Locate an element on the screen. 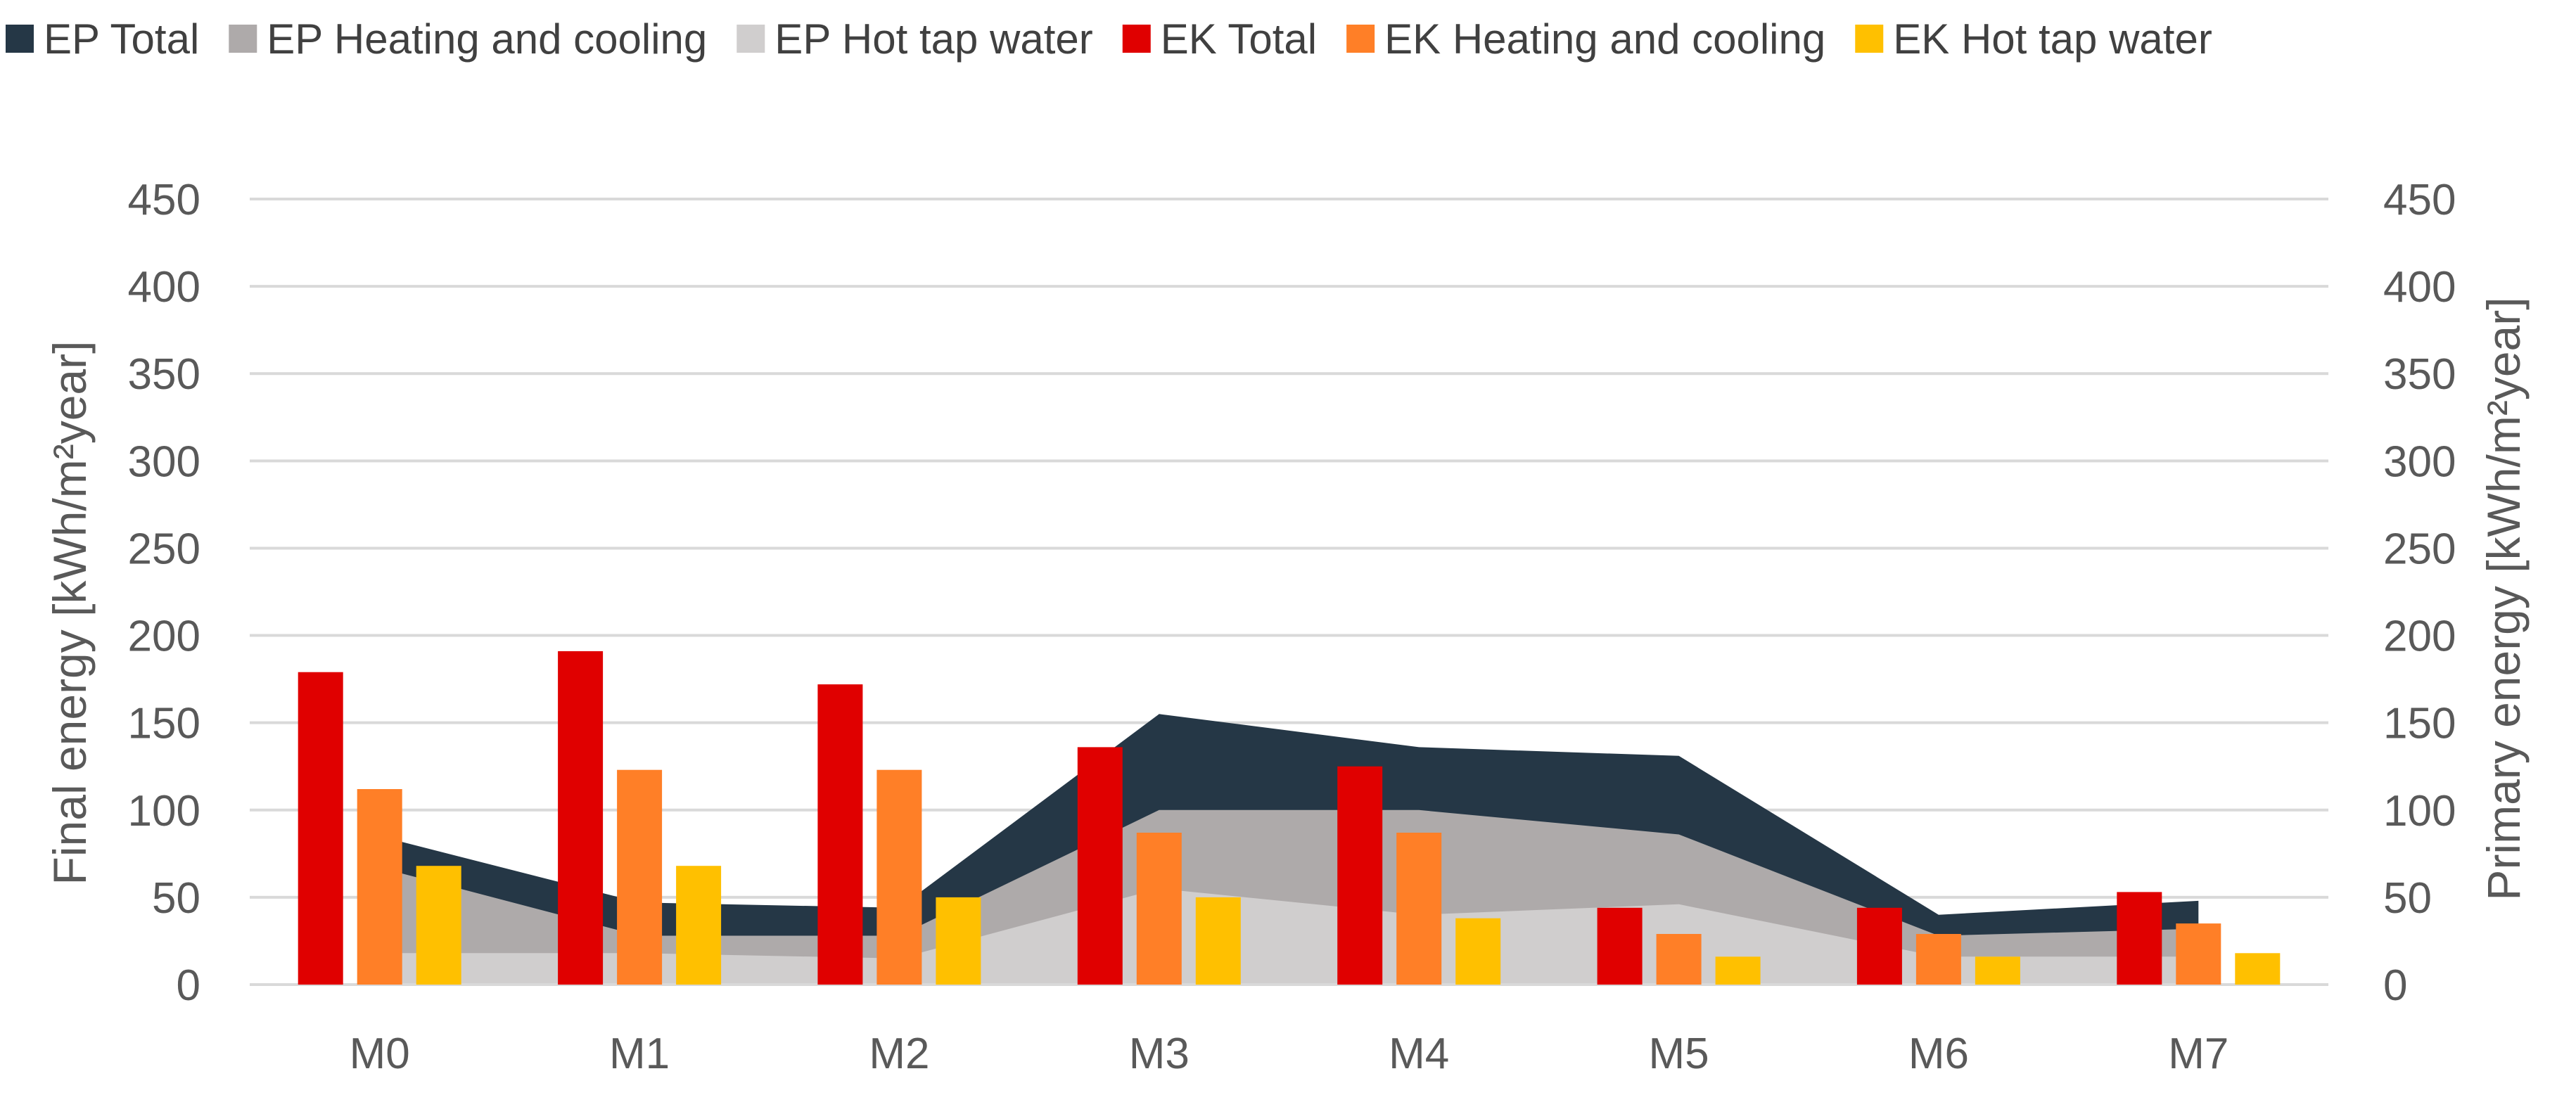 The image size is (2576, 1095). bar-ek-heating-and-cooling-m6 is located at coordinates (1938, 959).